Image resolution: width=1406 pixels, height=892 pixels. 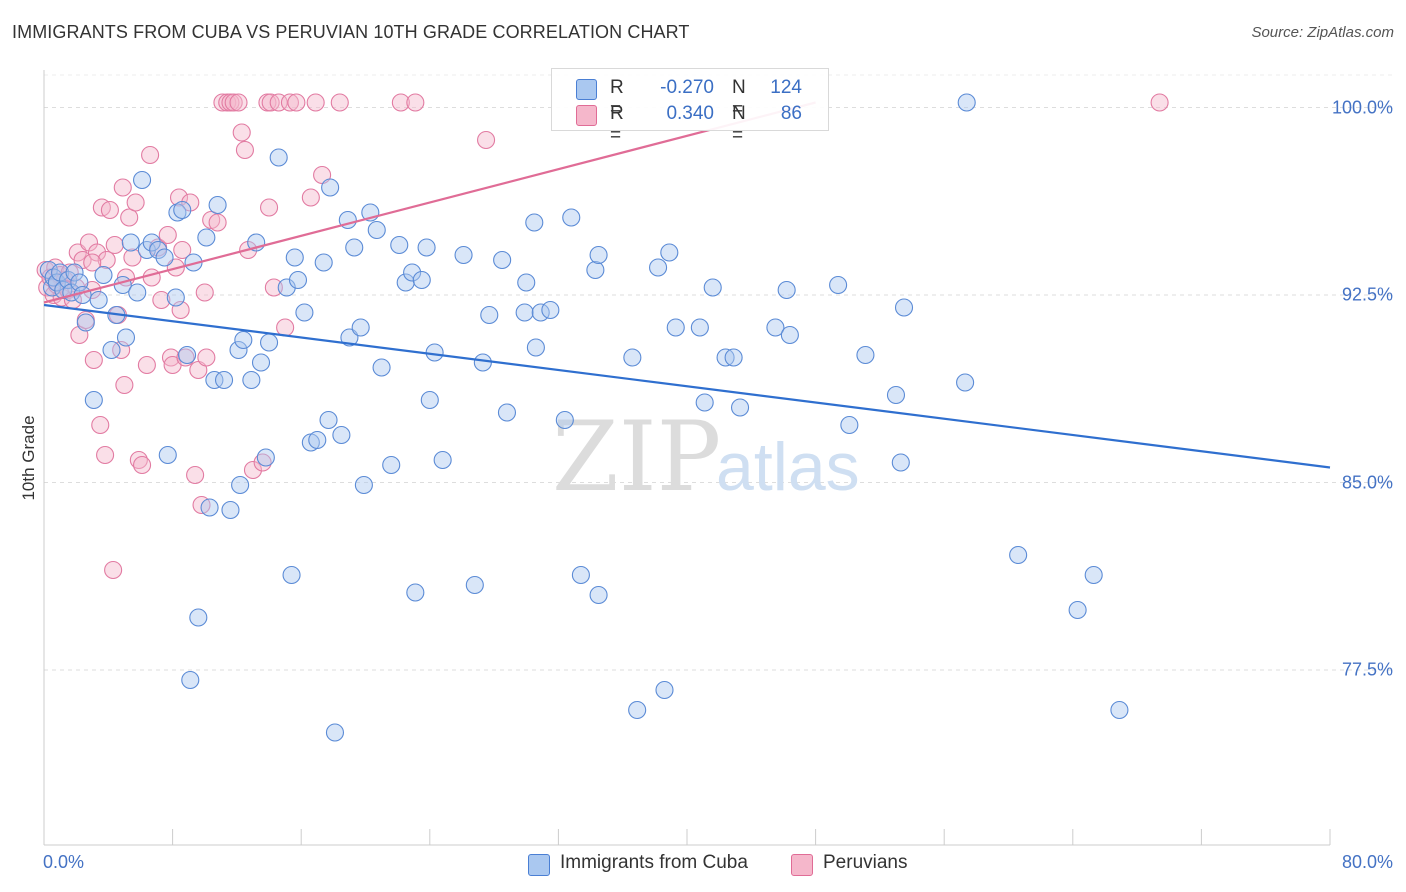 I want to click on source-label: Source: ZipAtlas.com, so click(x=1322, y=32).